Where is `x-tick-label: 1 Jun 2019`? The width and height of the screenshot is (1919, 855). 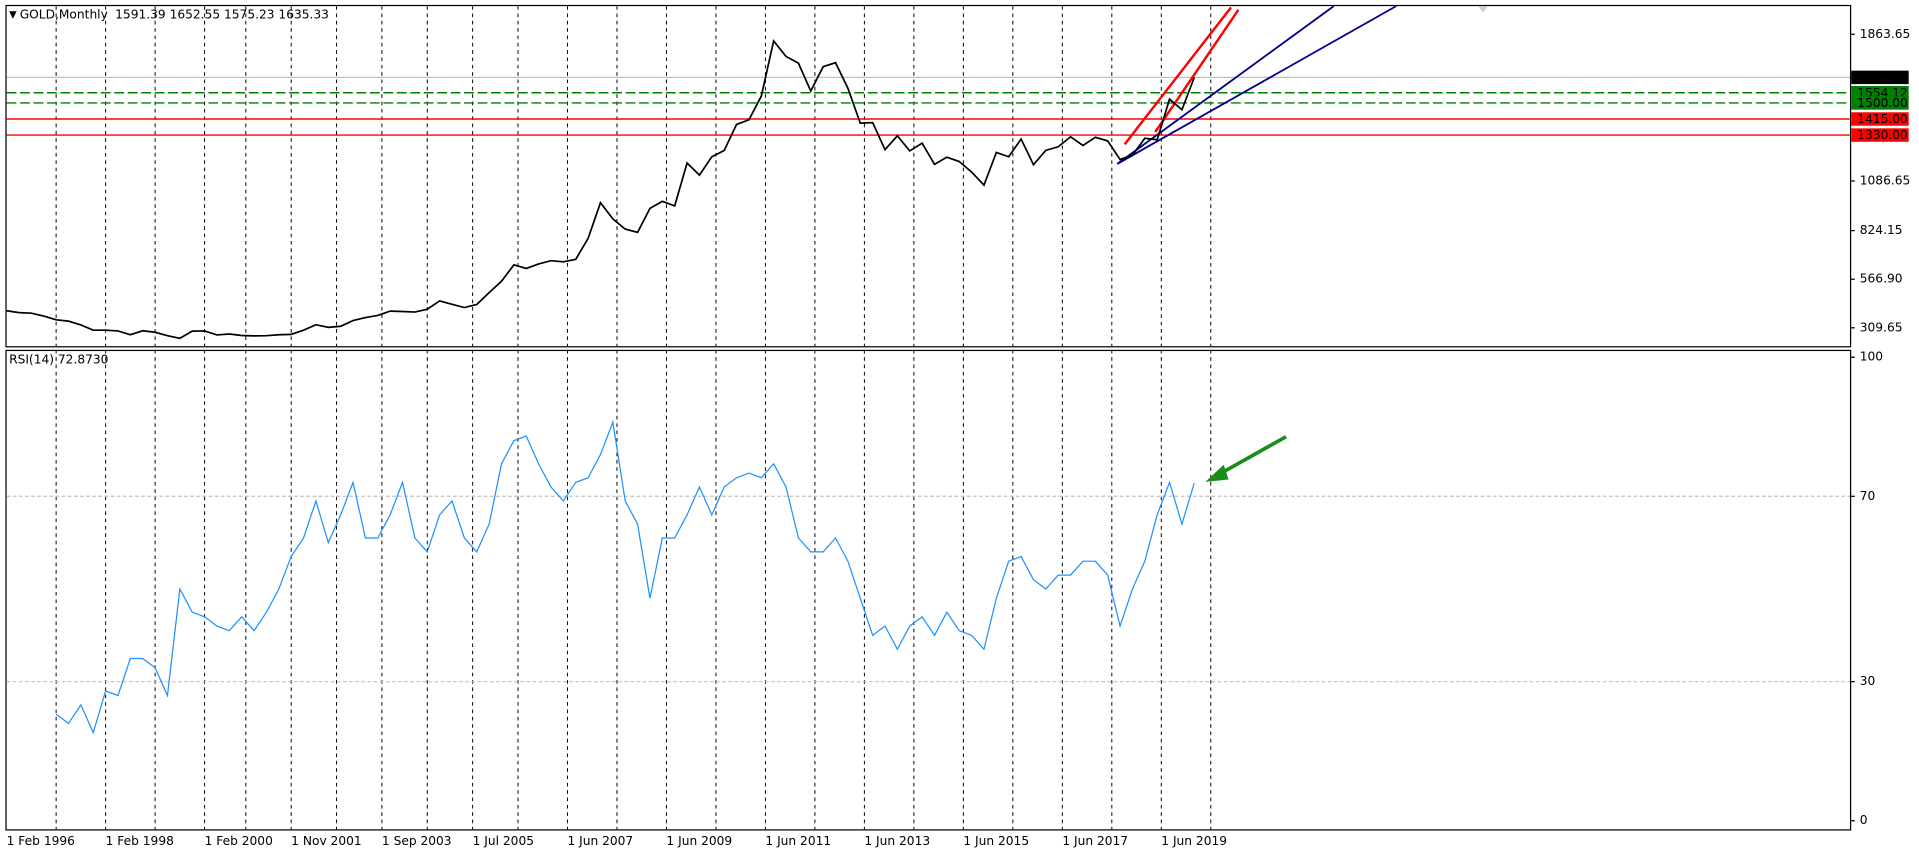 x-tick-label: 1 Jun 2019 is located at coordinates (1194, 841).